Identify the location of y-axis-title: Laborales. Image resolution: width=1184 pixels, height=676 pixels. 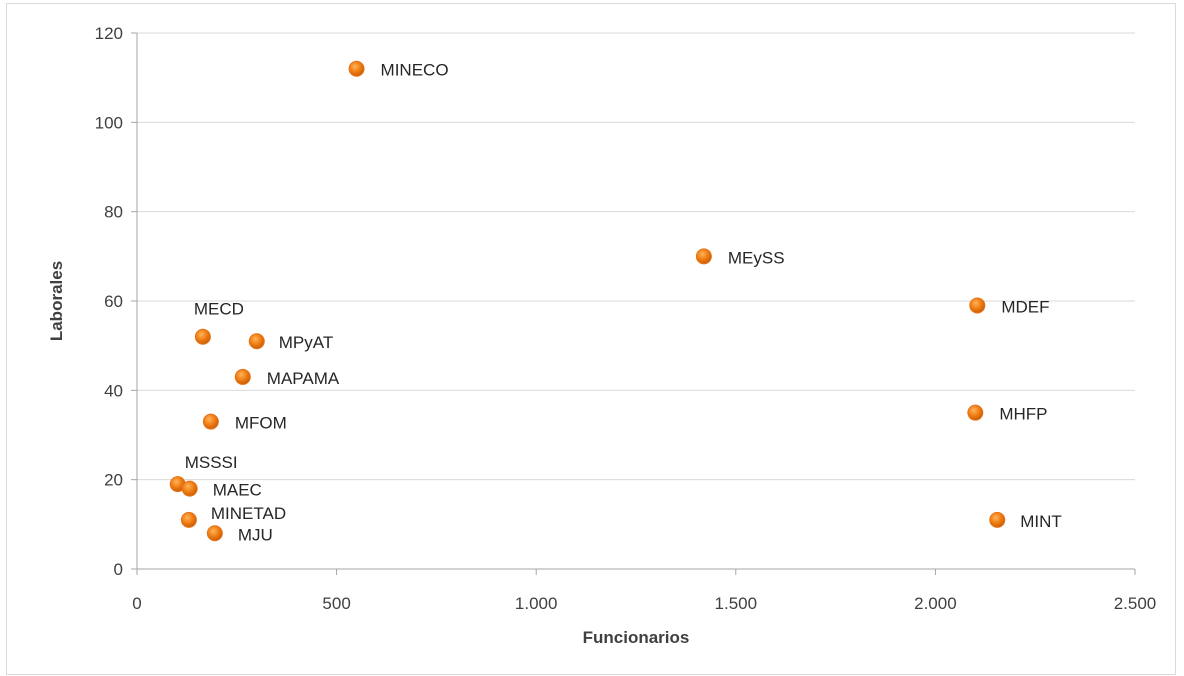
(56, 301).